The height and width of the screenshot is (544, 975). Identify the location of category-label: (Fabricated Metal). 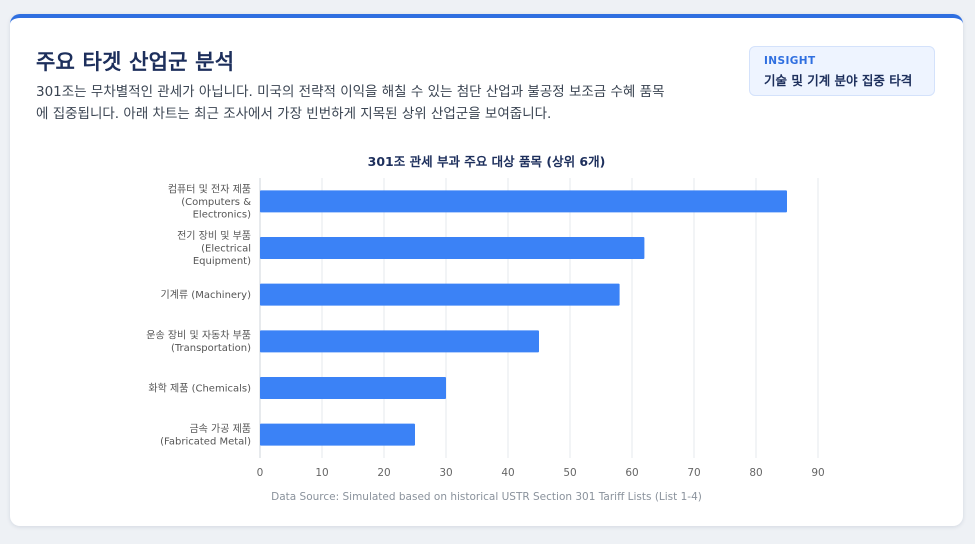
(205, 441).